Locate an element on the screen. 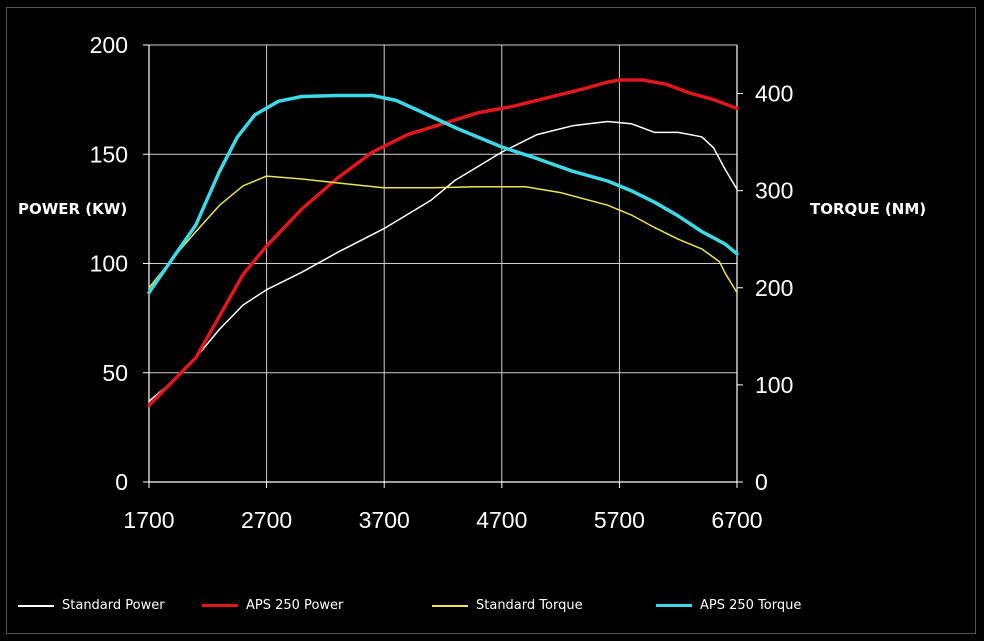 This screenshot has width=984, height=641. y-tick-label-left: 150 is located at coordinates (109, 154).